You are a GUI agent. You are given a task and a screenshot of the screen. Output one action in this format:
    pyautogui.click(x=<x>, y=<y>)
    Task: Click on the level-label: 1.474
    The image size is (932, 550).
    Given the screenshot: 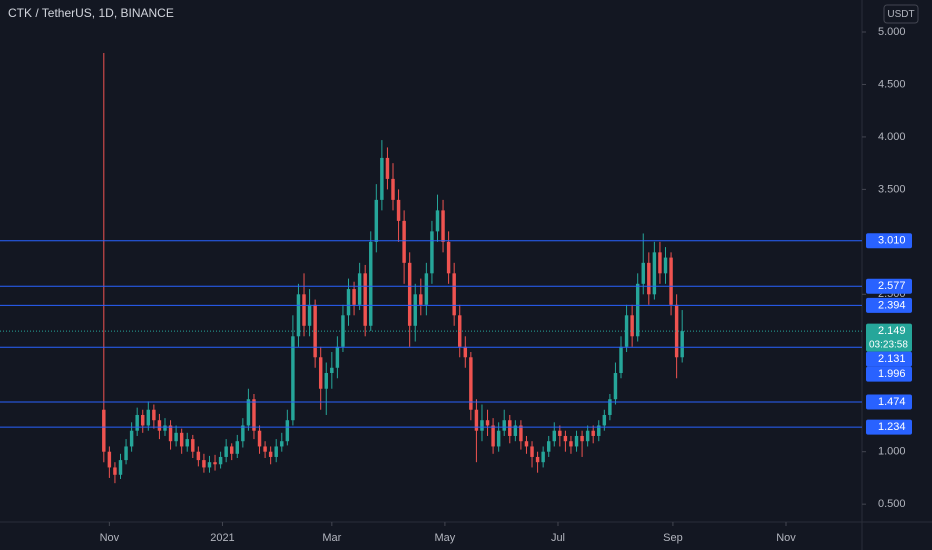 What is the action you would take?
    pyautogui.click(x=892, y=402)
    